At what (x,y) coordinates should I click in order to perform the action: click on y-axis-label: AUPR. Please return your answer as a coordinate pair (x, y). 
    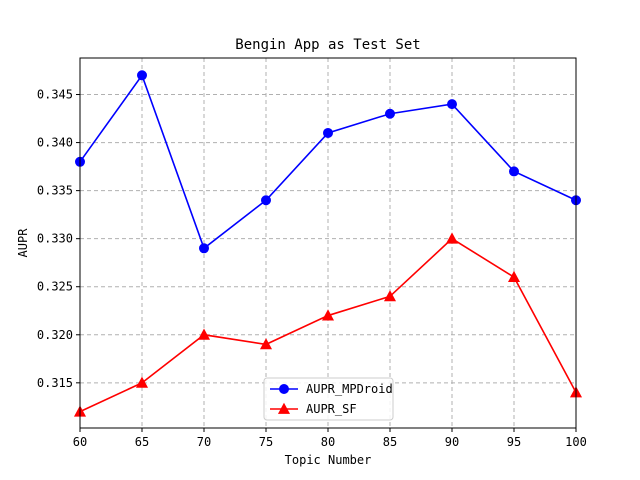
    Looking at the image, I should click on (23, 243).